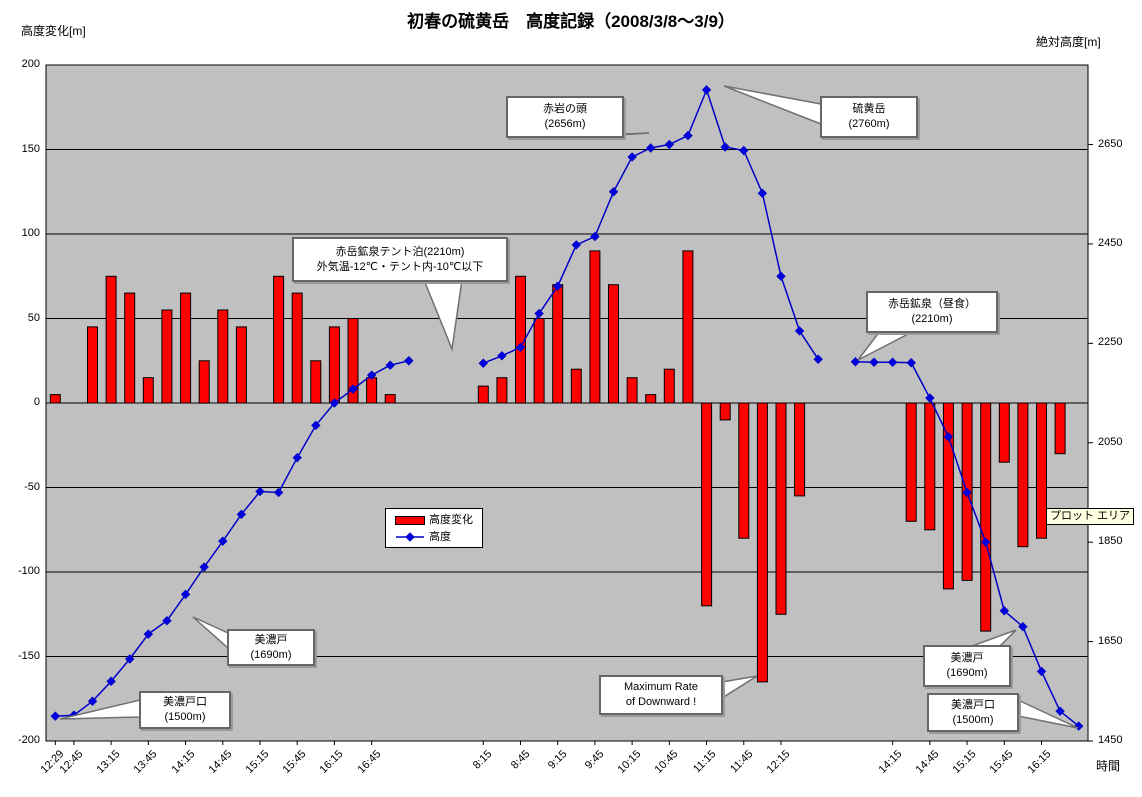 The image size is (1142, 797). I want to click on legend: 高度変化 高度, so click(434, 528).